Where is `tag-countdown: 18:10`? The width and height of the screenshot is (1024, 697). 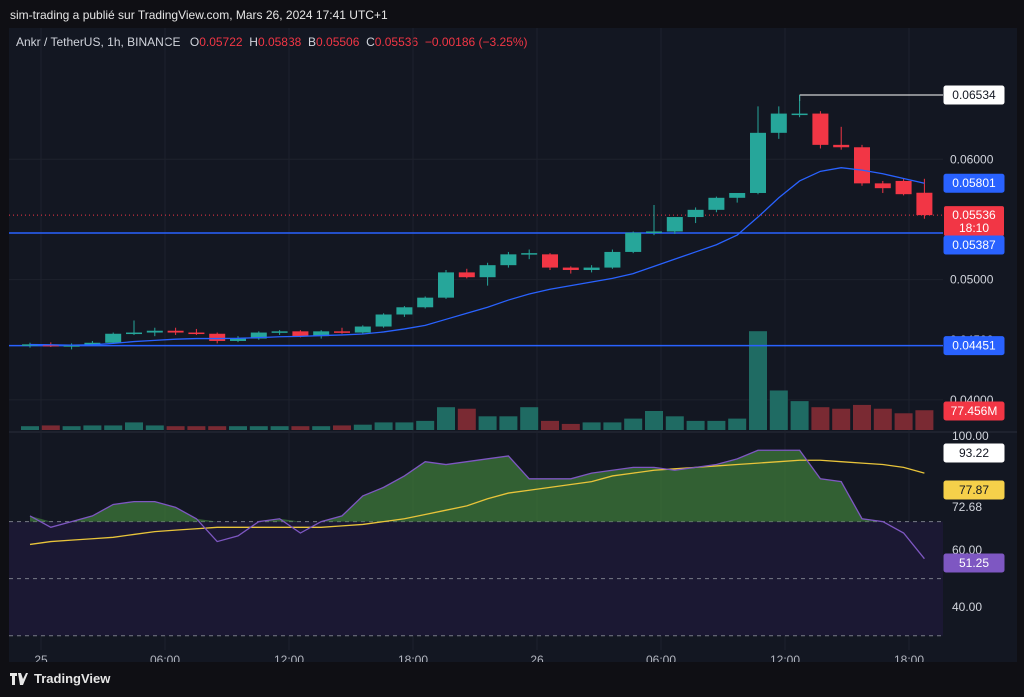 tag-countdown: 18:10 is located at coordinates (974, 228).